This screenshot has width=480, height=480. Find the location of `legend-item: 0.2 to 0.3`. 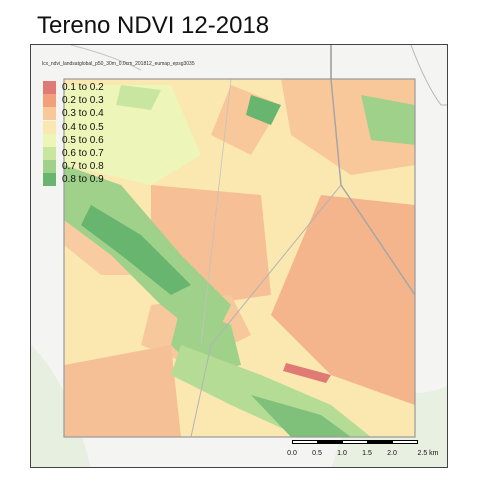

legend-item: 0.2 to 0.3 is located at coordinates (73, 101).